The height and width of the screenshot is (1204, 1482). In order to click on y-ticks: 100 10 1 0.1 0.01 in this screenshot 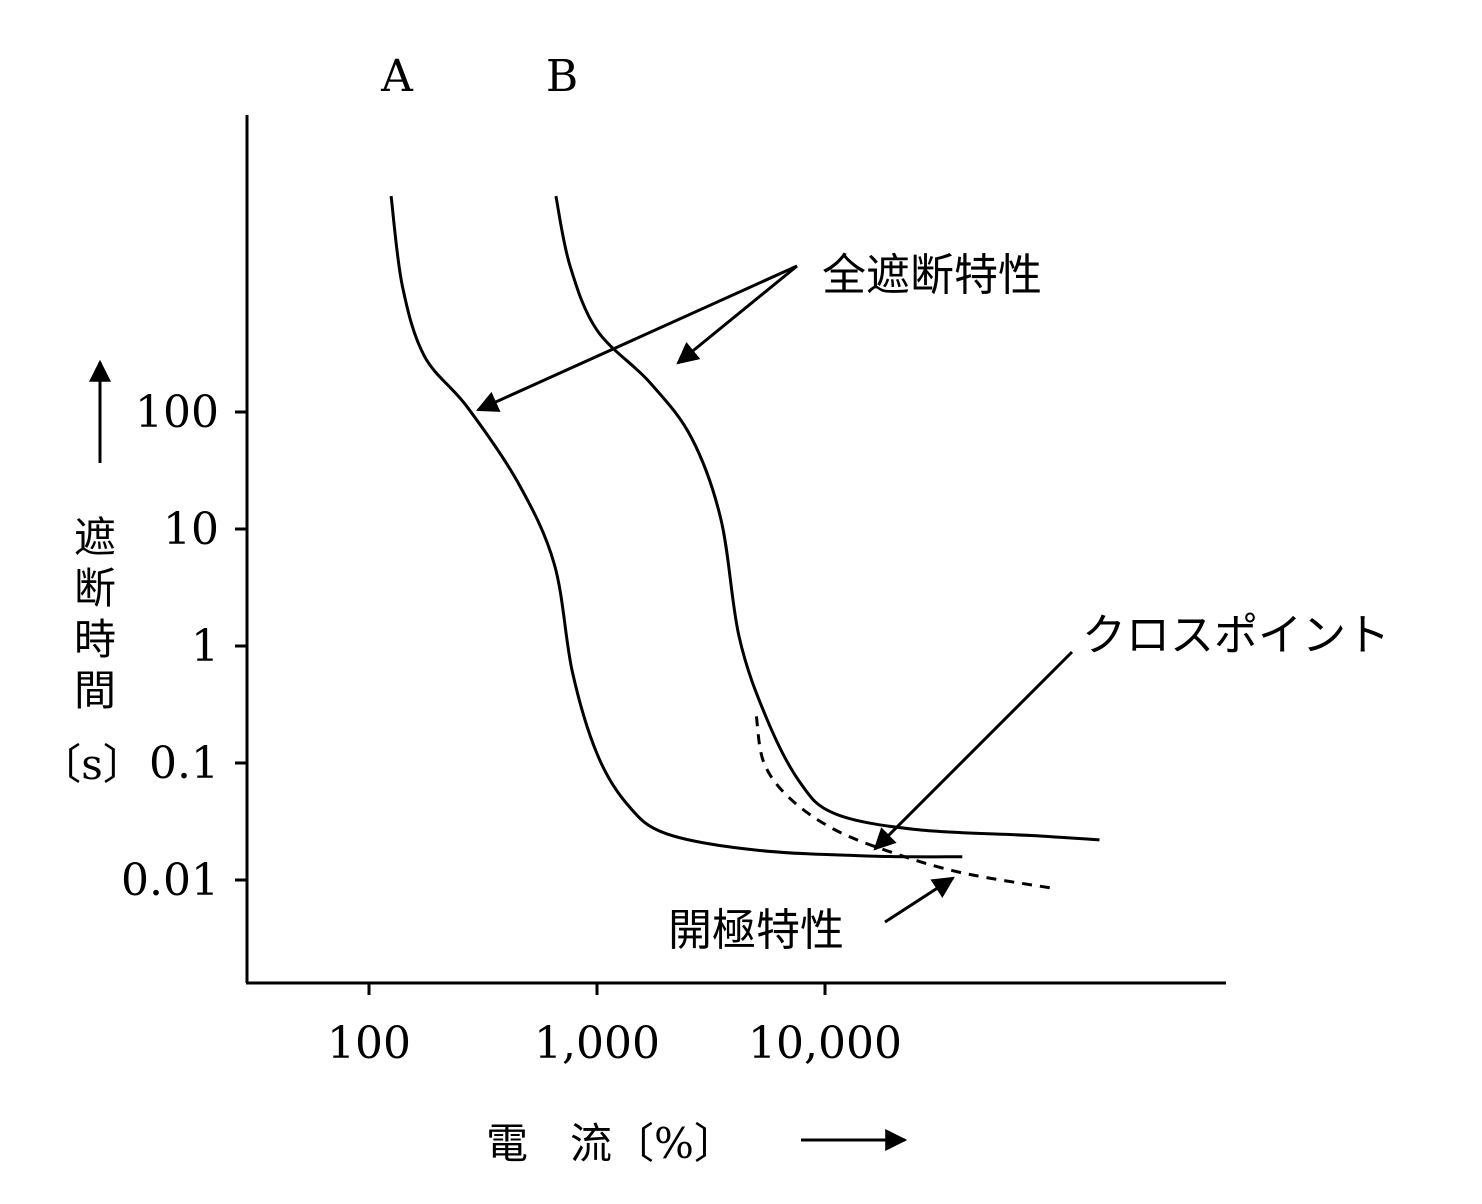, I will do `click(184, 646)`.